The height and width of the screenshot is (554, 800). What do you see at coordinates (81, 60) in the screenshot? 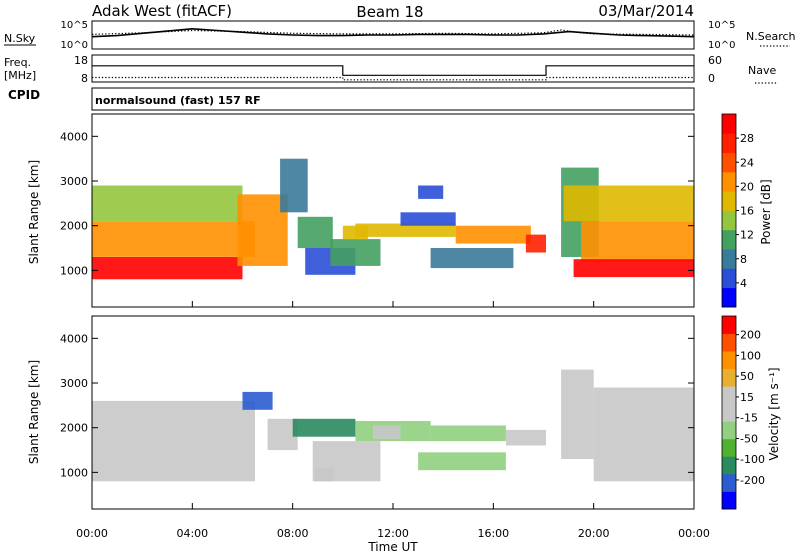
I see `freq-left-tick-top: 18` at bounding box center [81, 60].